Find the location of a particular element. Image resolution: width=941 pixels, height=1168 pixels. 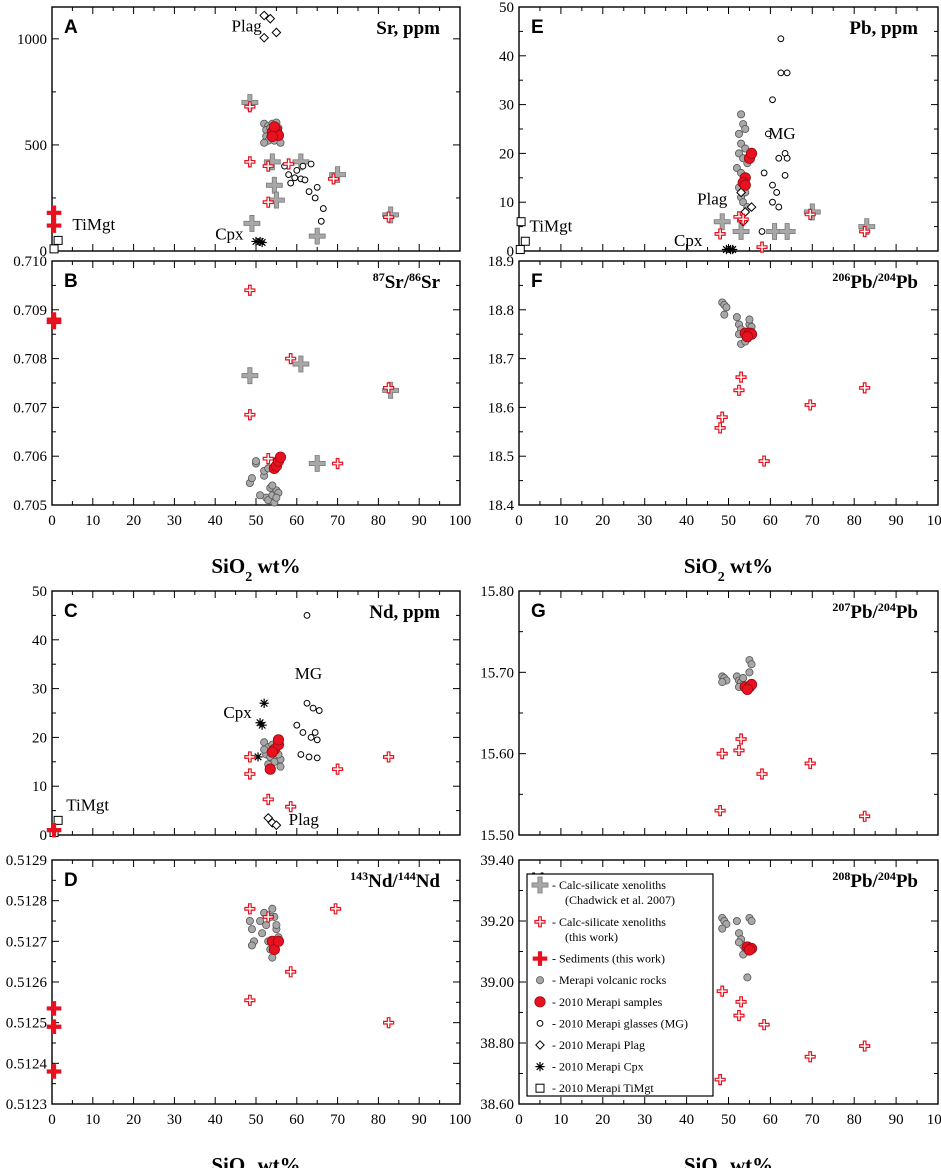

y-tick-label: 0.5124 is located at coordinates (27, 1064).